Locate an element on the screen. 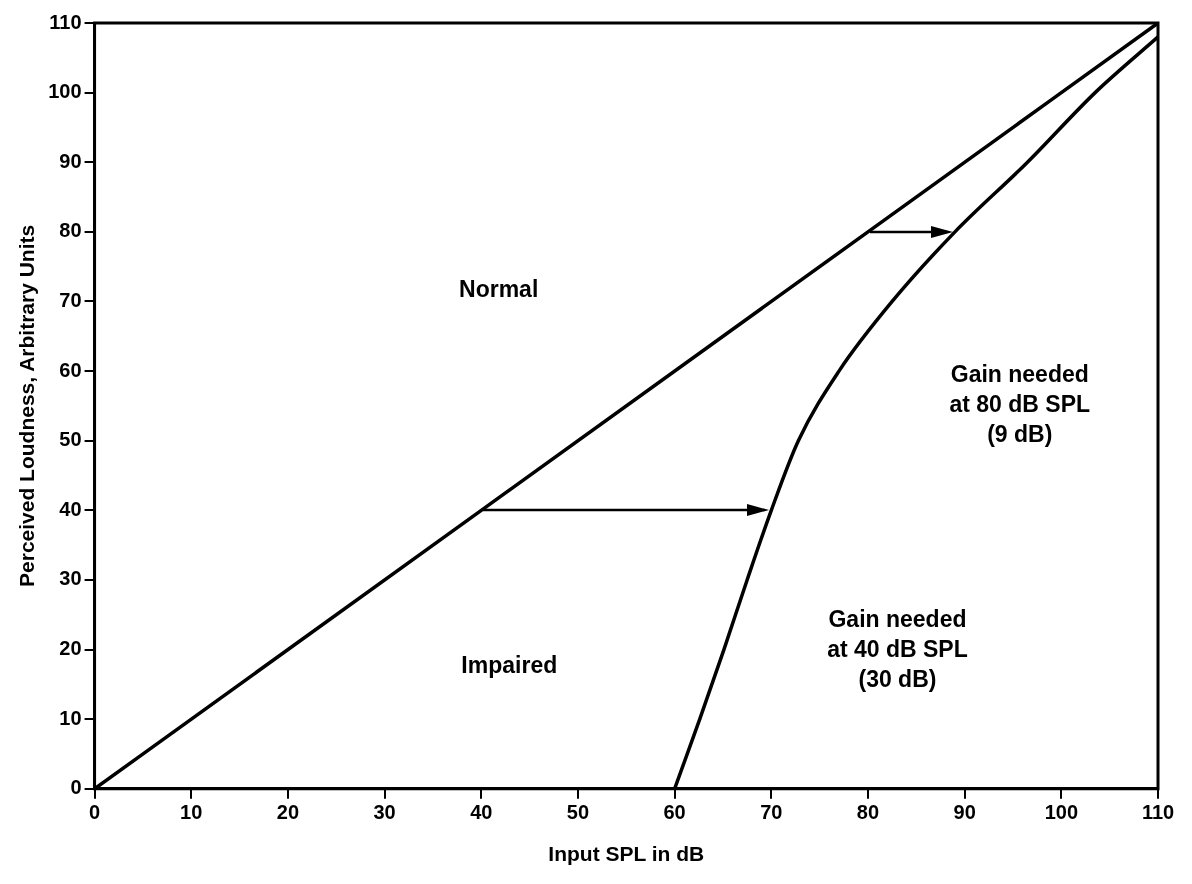 The width and height of the screenshot is (1192, 884). y-tick-label: 100 is located at coordinates (65, 91).